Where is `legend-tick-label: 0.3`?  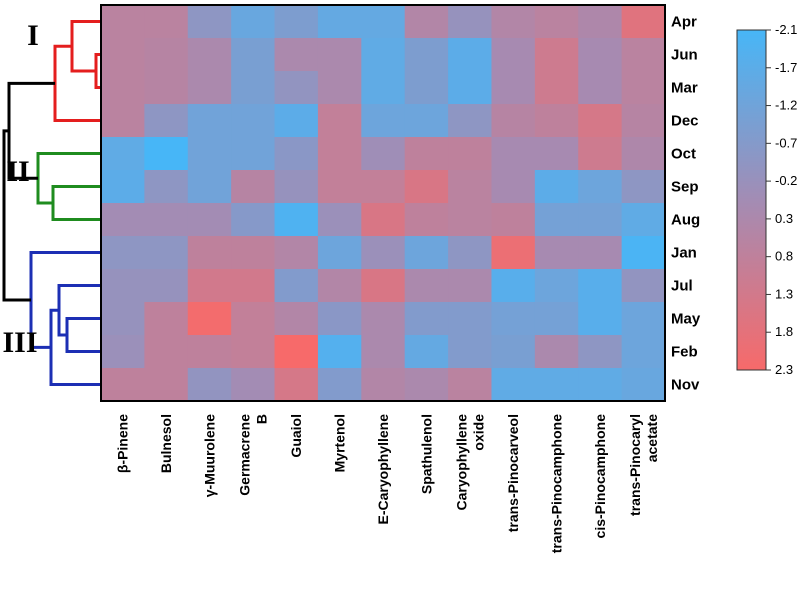 legend-tick-label: 0.3 is located at coordinates (784, 218).